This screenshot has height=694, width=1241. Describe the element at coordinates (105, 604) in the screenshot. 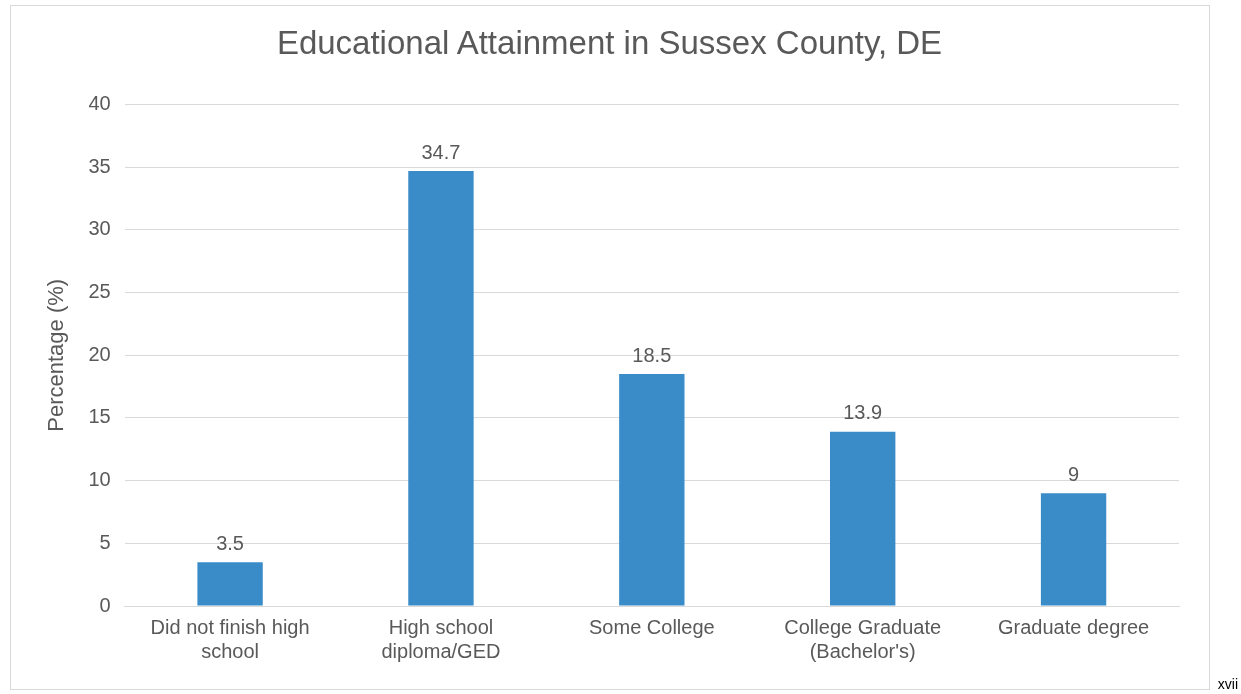

I see `y-tick-label: 0` at that location.